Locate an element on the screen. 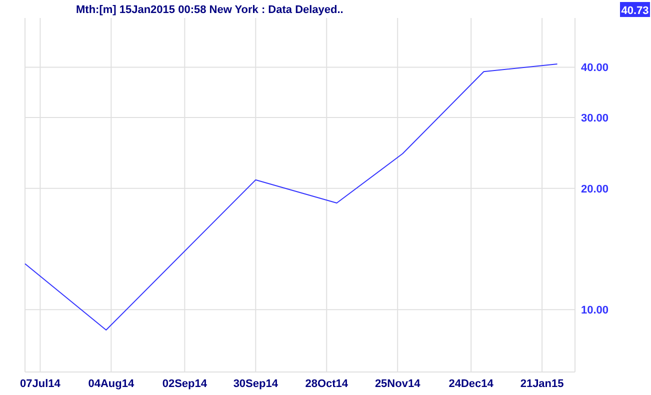 This screenshot has width=651, height=395. x-tick-label: 07Jul14 is located at coordinates (41, 384).